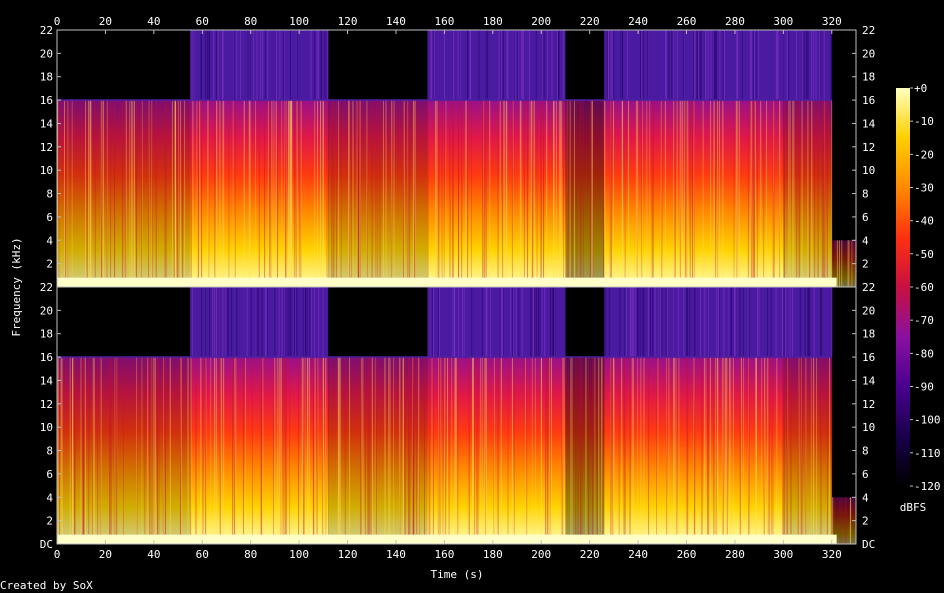 This screenshot has width=944, height=593. Describe the element at coordinates (153, 554) in the screenshot. I see `x-tick-label-bottom: 40` at that location.